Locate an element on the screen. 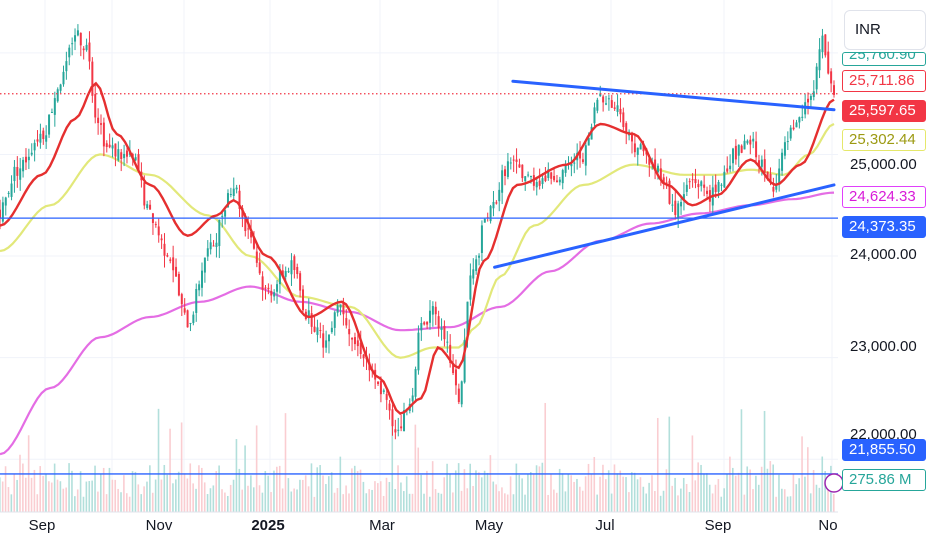  ma50-tag: 25,302.44 is located at coordinates (884, 140).